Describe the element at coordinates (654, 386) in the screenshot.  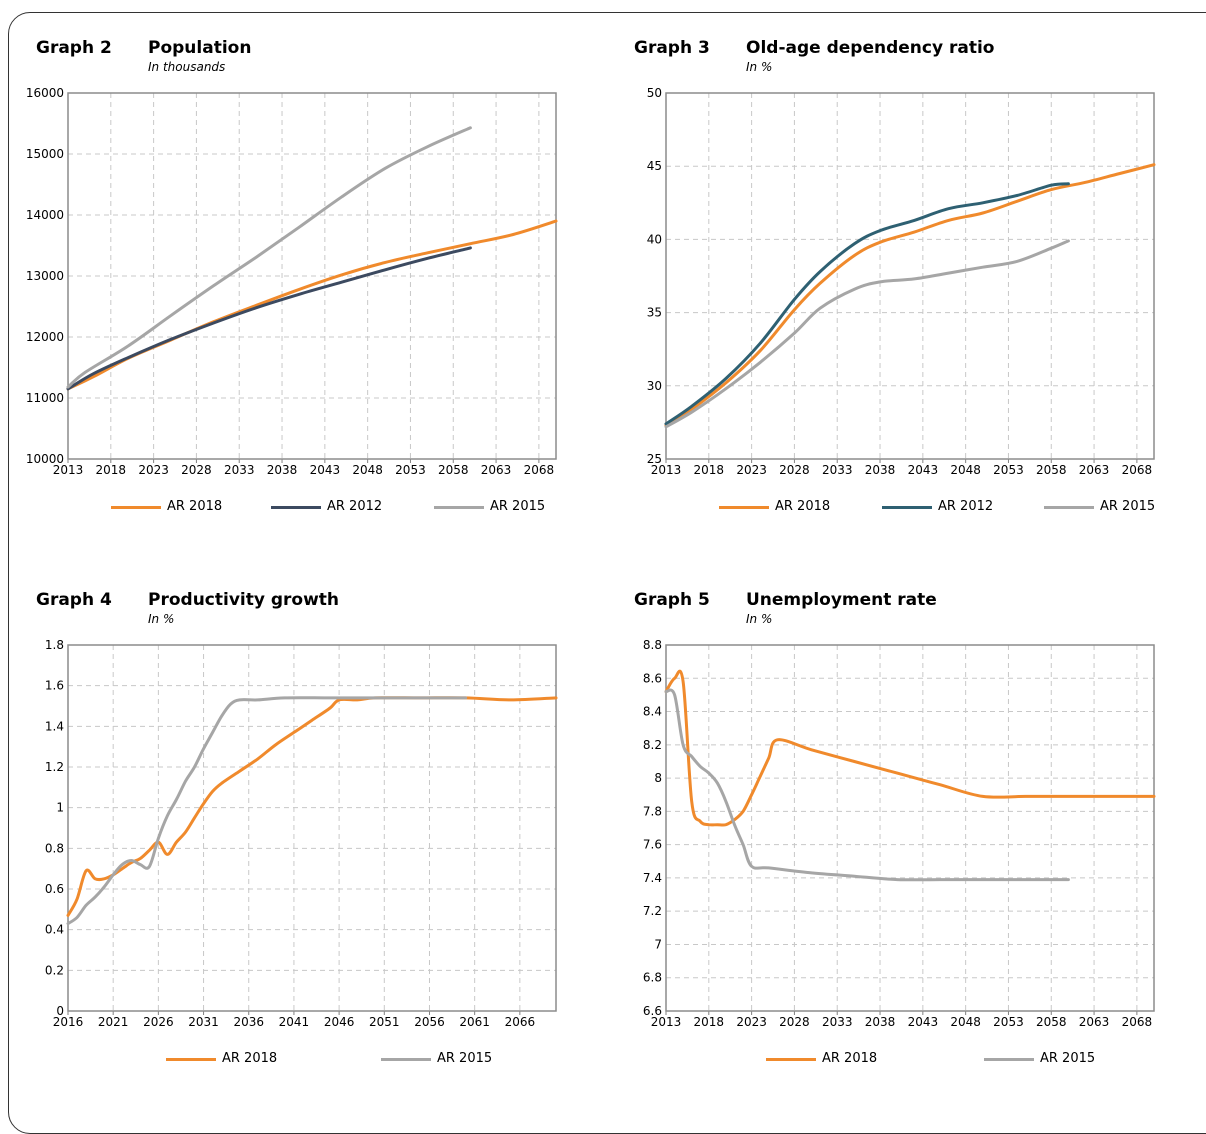
I see `y-tick-label: 30` at that location.